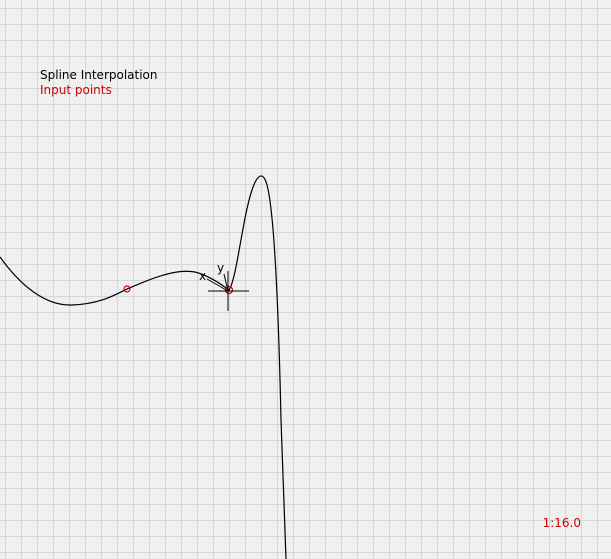 The image size is (611, 559). Describe the element at coordinates (76, 90) in the screenshot. I see `legend-input-points: Input points` at that location.